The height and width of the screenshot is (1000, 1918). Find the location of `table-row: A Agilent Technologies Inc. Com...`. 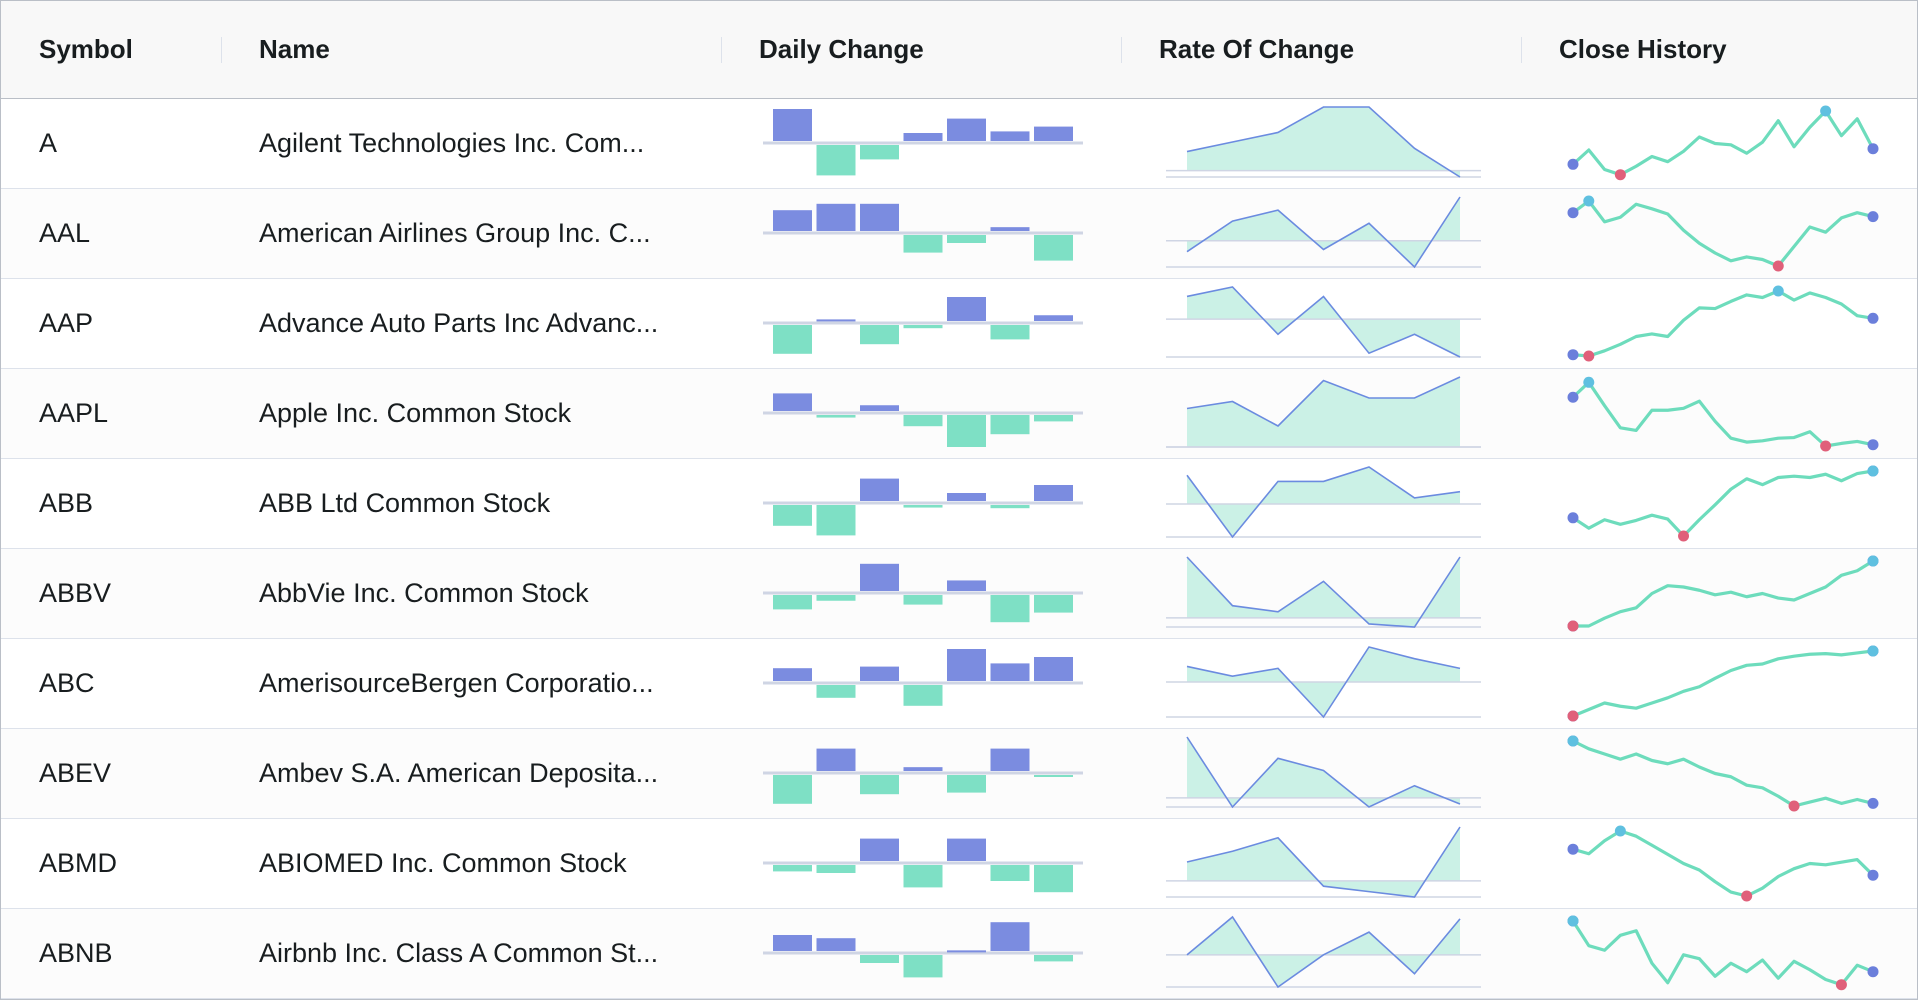

table-row: A Agilent Technologies Inc. Com... is located at coordinates (959, 144).